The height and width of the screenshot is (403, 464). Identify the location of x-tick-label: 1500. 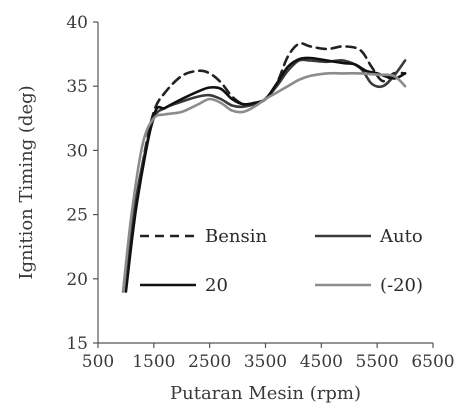
(153, 362).